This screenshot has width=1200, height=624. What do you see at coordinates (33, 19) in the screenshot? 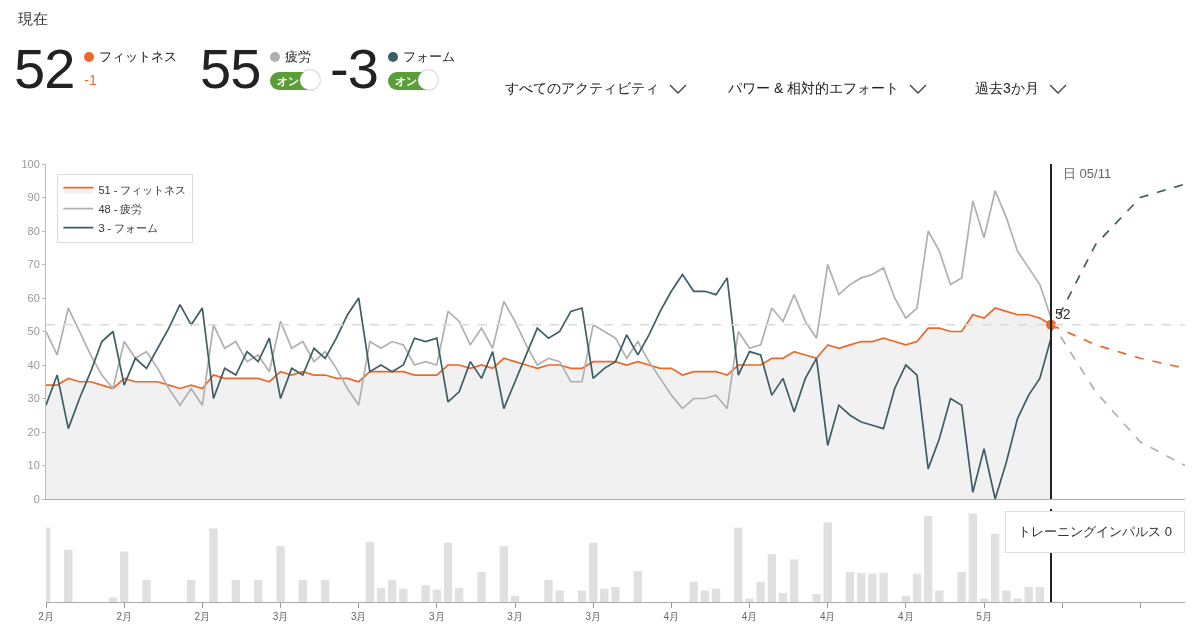
I see `text: 現在` at bounding box center [33, 19].